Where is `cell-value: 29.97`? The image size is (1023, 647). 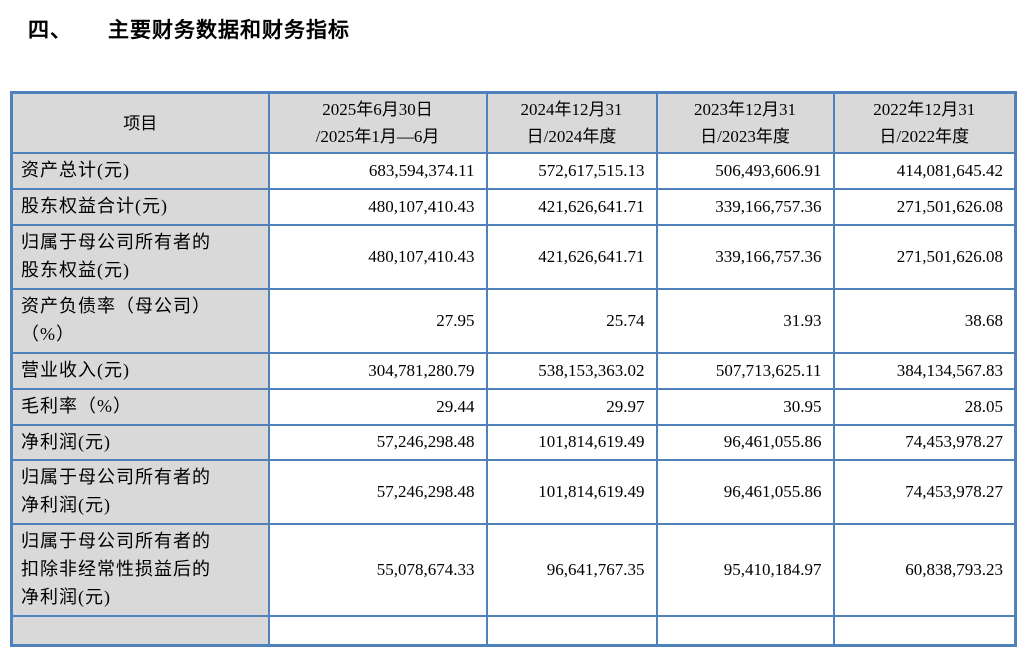 cell-value: 29.97 is located at coordinates (571, 406).